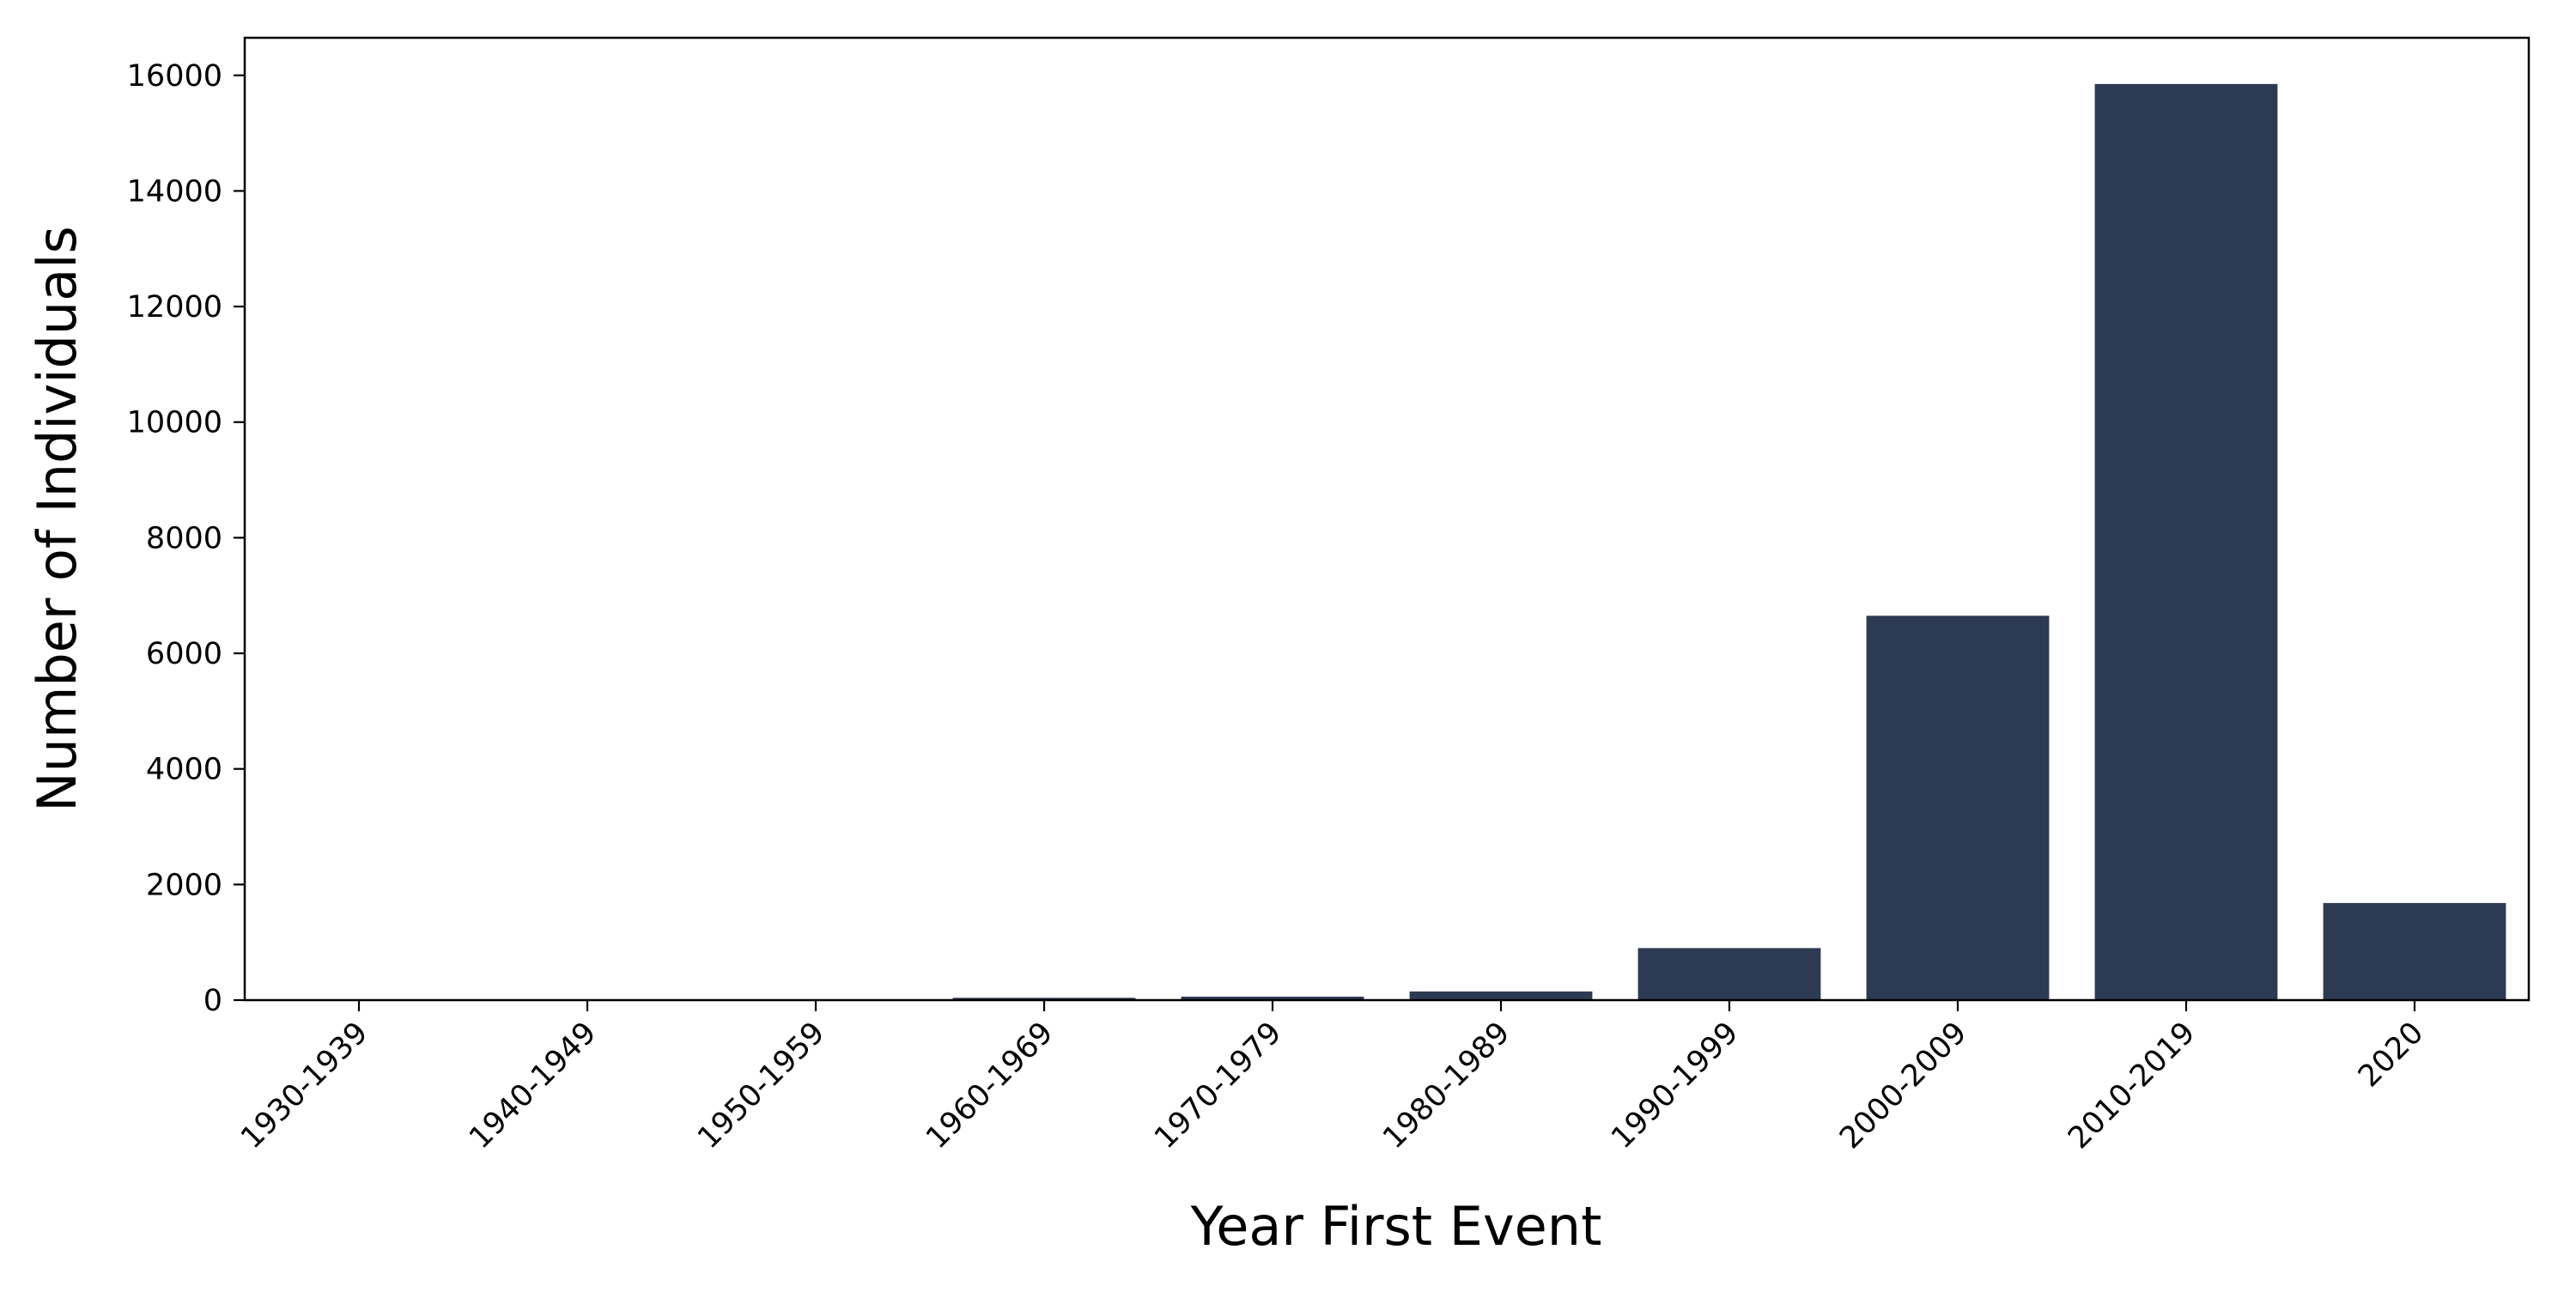 This screenshot has height=1292, width=2576. I want to click on x-tick-label: 1930-1939, so click(304, 1086).